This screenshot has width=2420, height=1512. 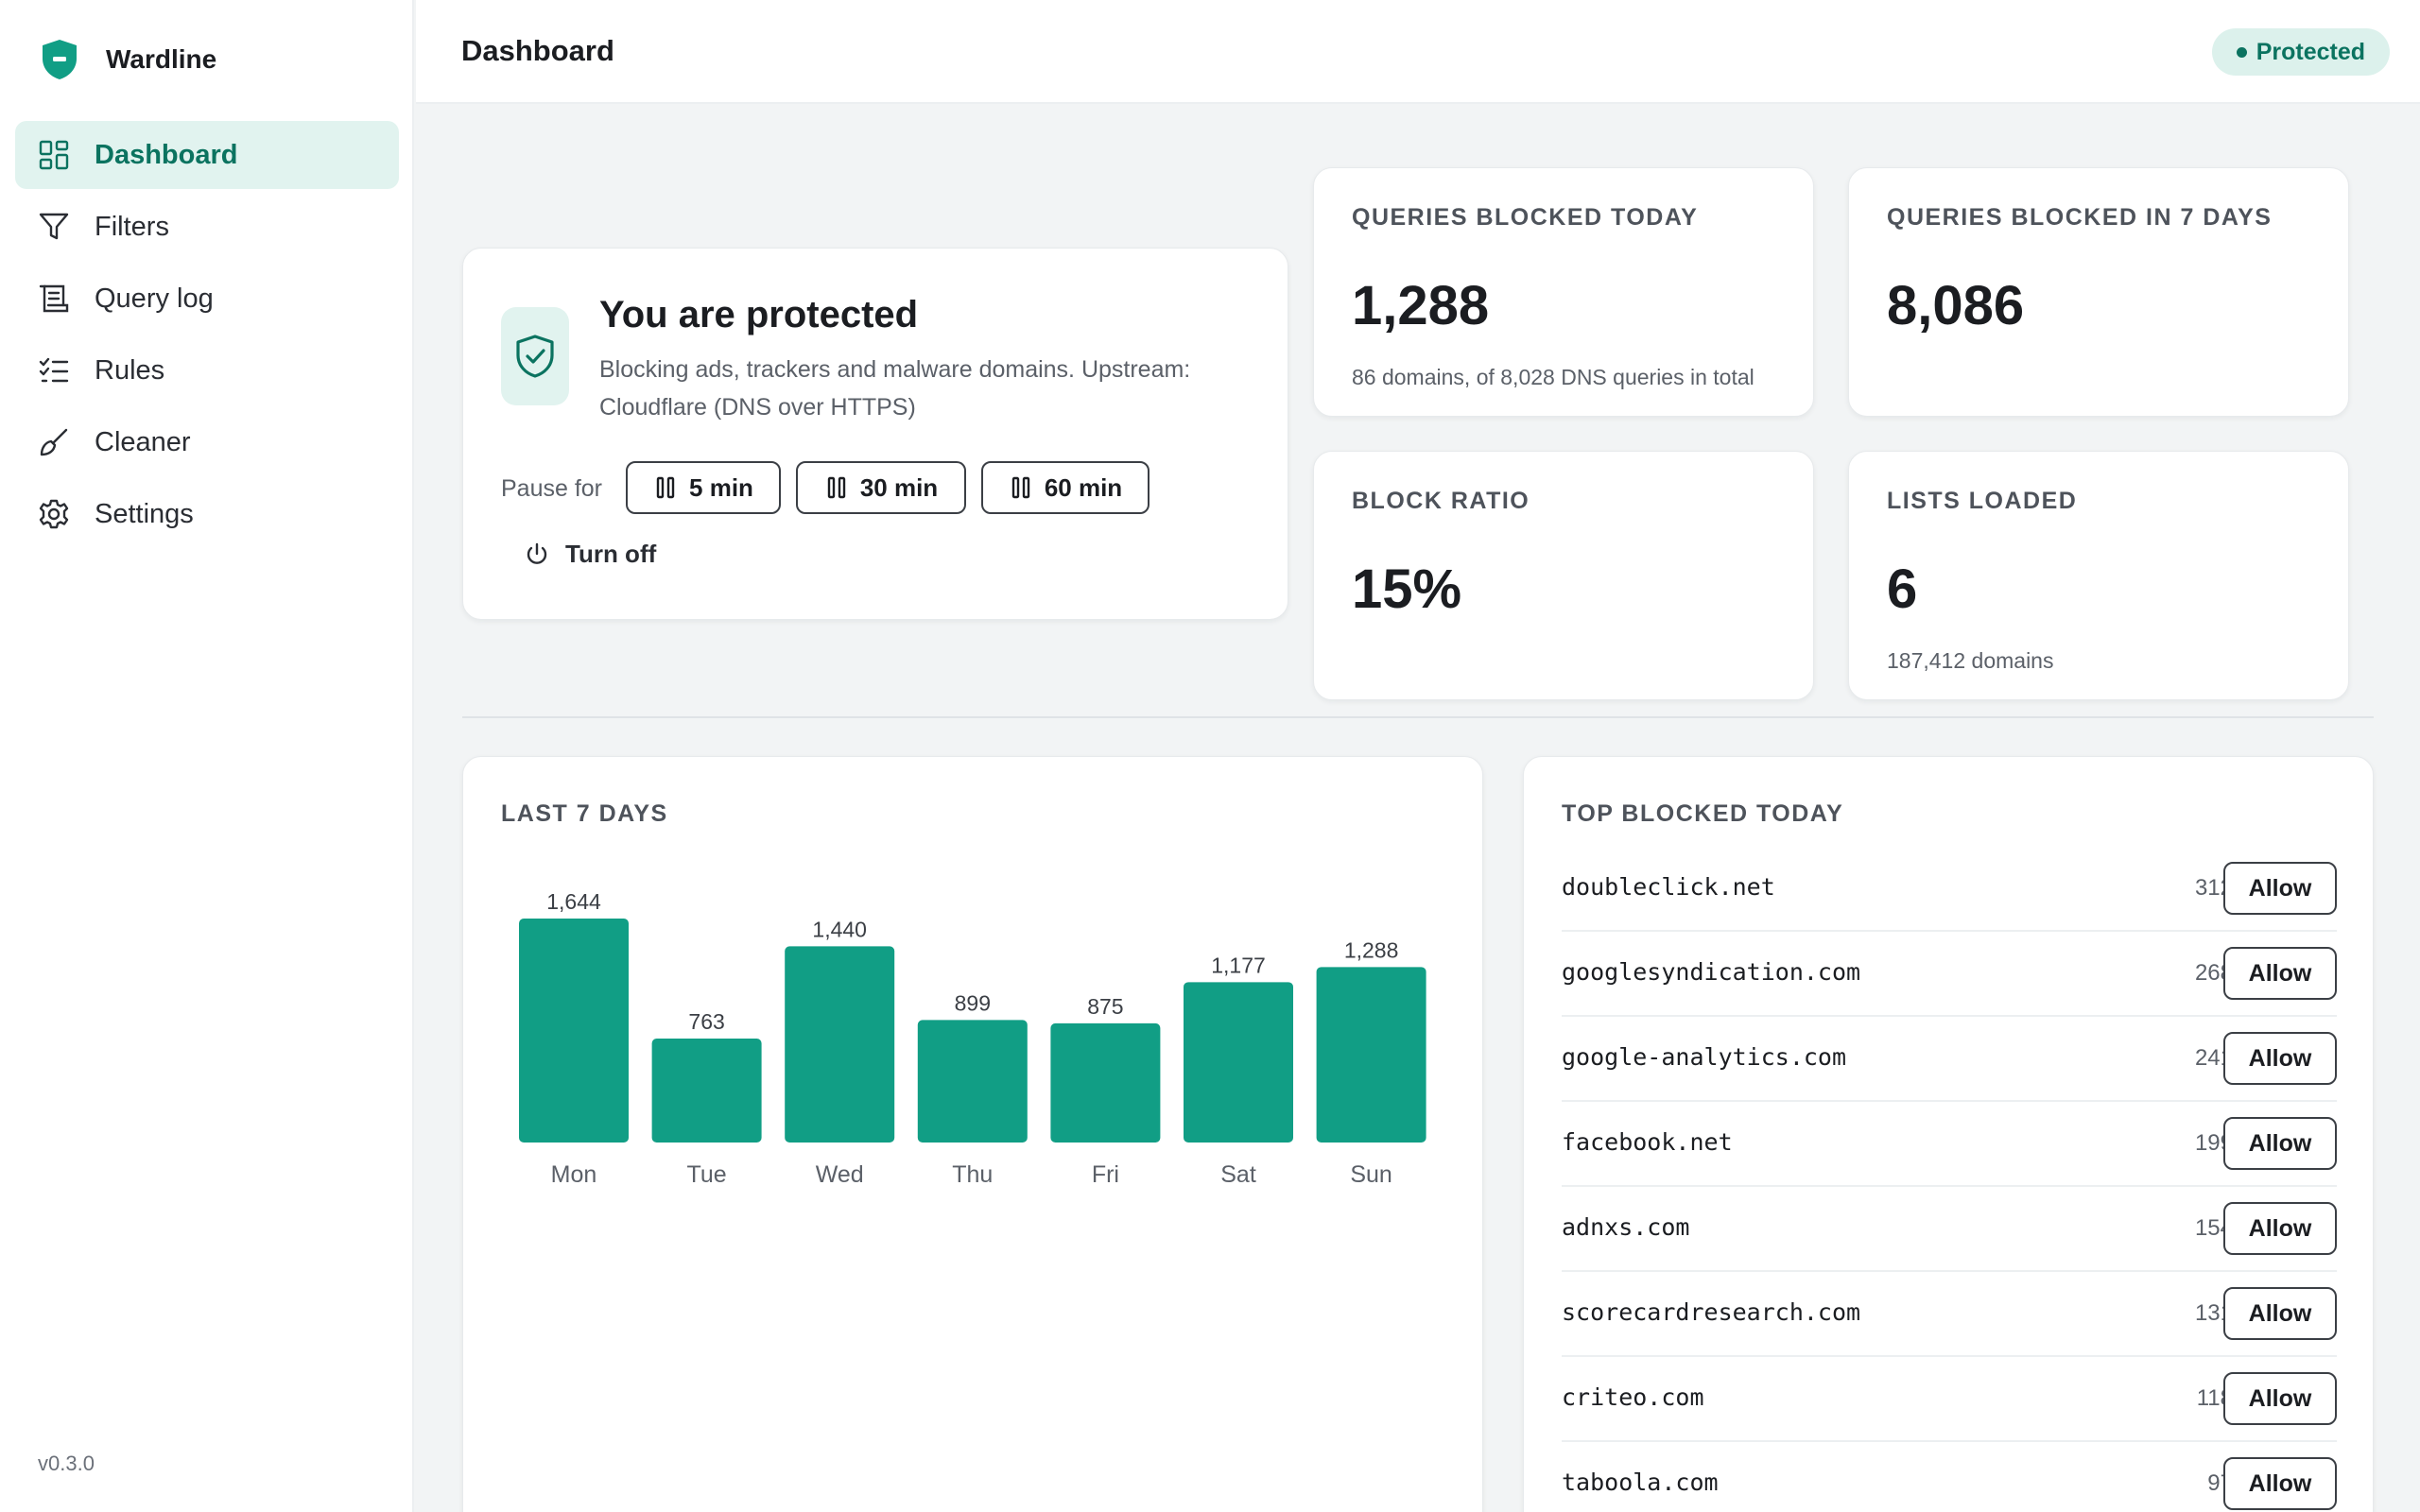 I want to click on table-row: google-analytics.com 241 Allow, so click(x=1949, y=1059).